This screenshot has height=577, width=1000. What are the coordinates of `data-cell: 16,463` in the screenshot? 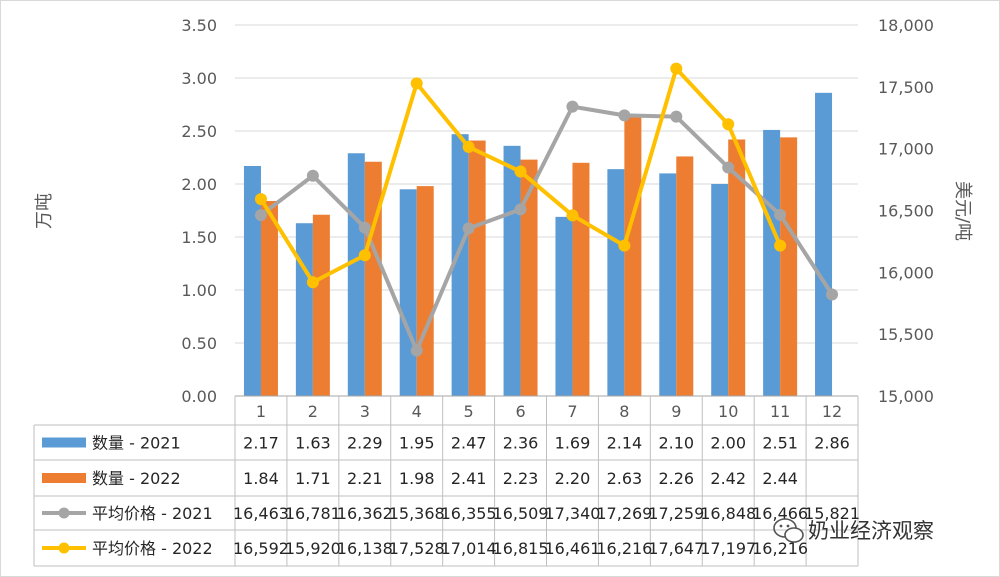 It's located at (261, 513).